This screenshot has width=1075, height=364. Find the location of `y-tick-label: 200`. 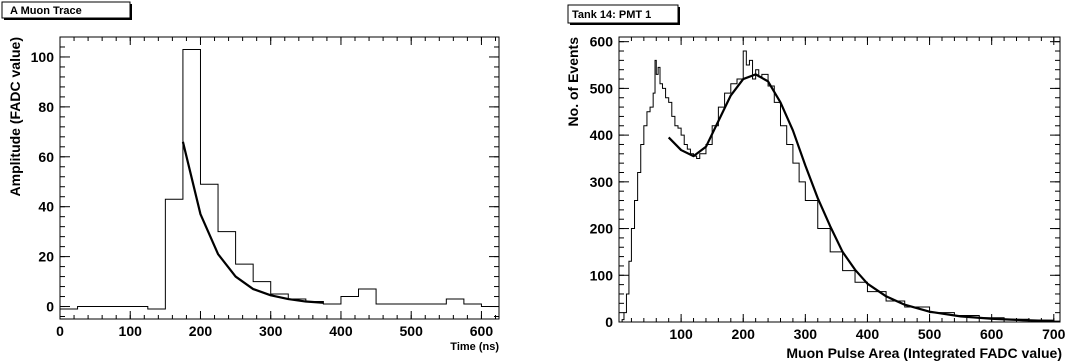

y-tick-label: 200 is located at coordinates (602, 229).